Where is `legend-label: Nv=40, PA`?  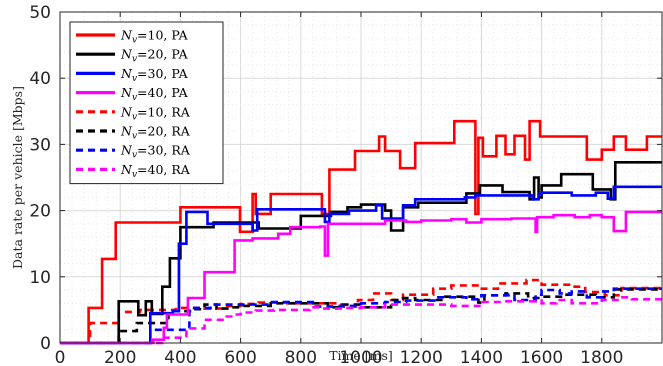
legend-label: Nv=40, PA is located at coordinates (154, 94).